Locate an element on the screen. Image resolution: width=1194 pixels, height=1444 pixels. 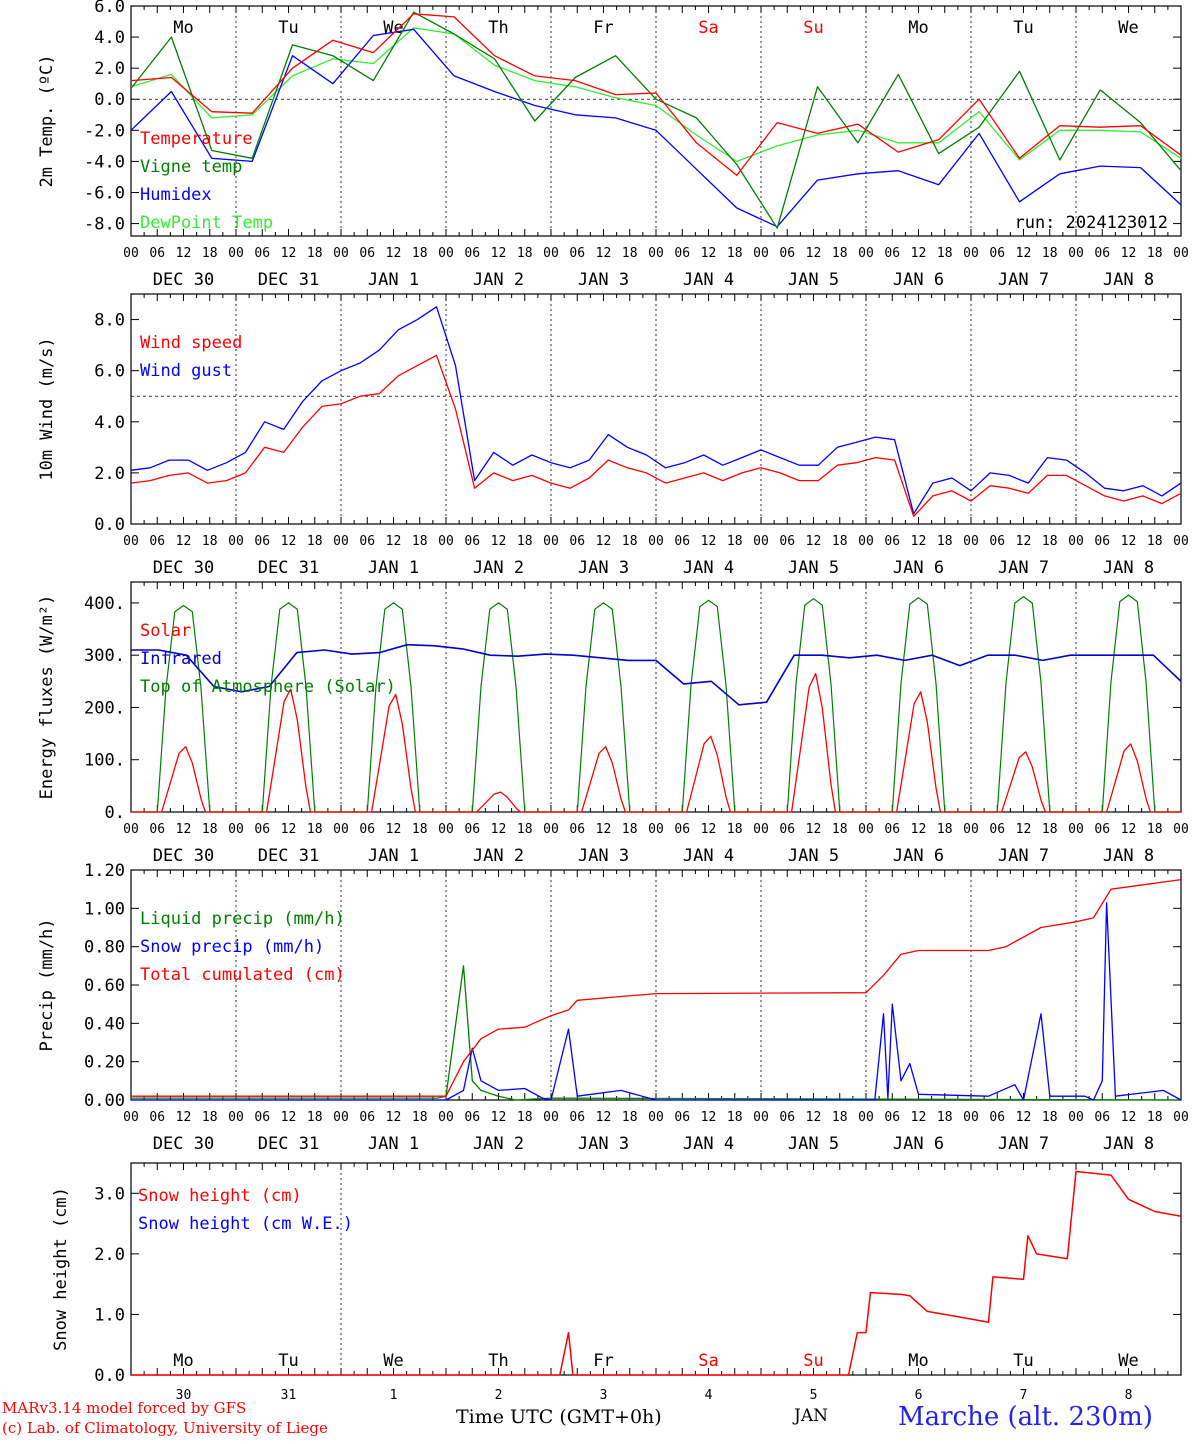
x-date-label: DEC 30 is located at coordinates (183, 568).